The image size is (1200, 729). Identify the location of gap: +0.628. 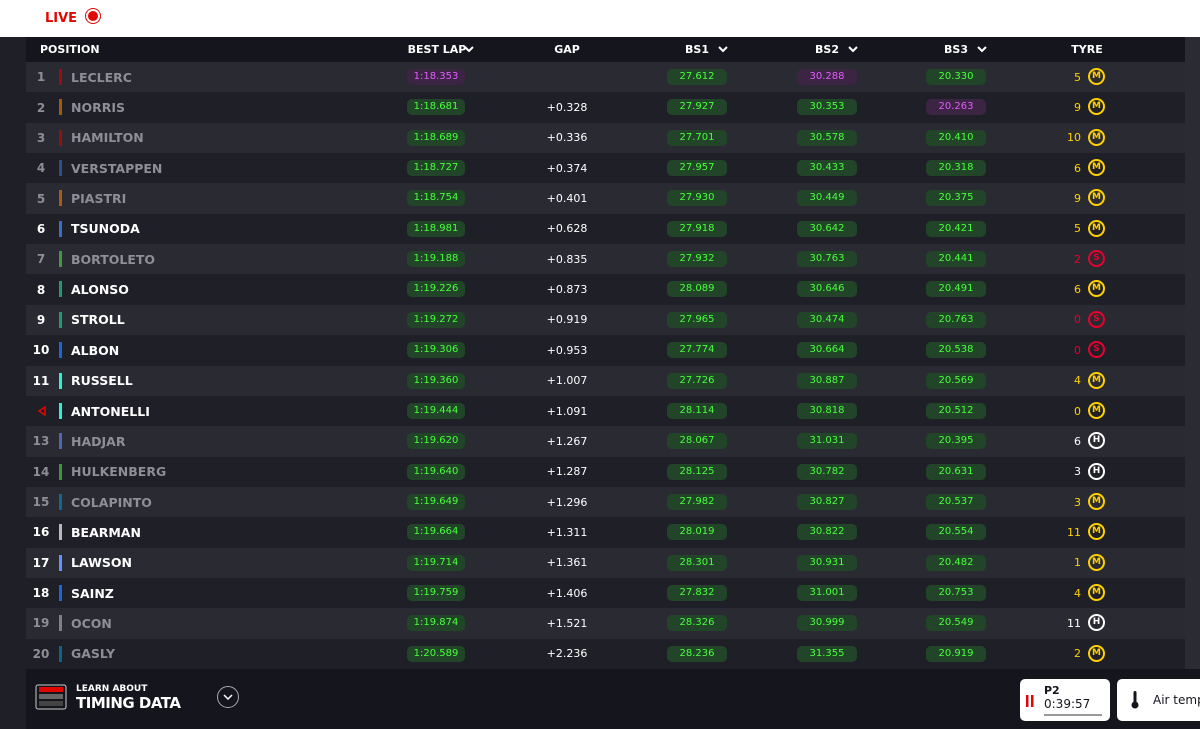
(567, 229).